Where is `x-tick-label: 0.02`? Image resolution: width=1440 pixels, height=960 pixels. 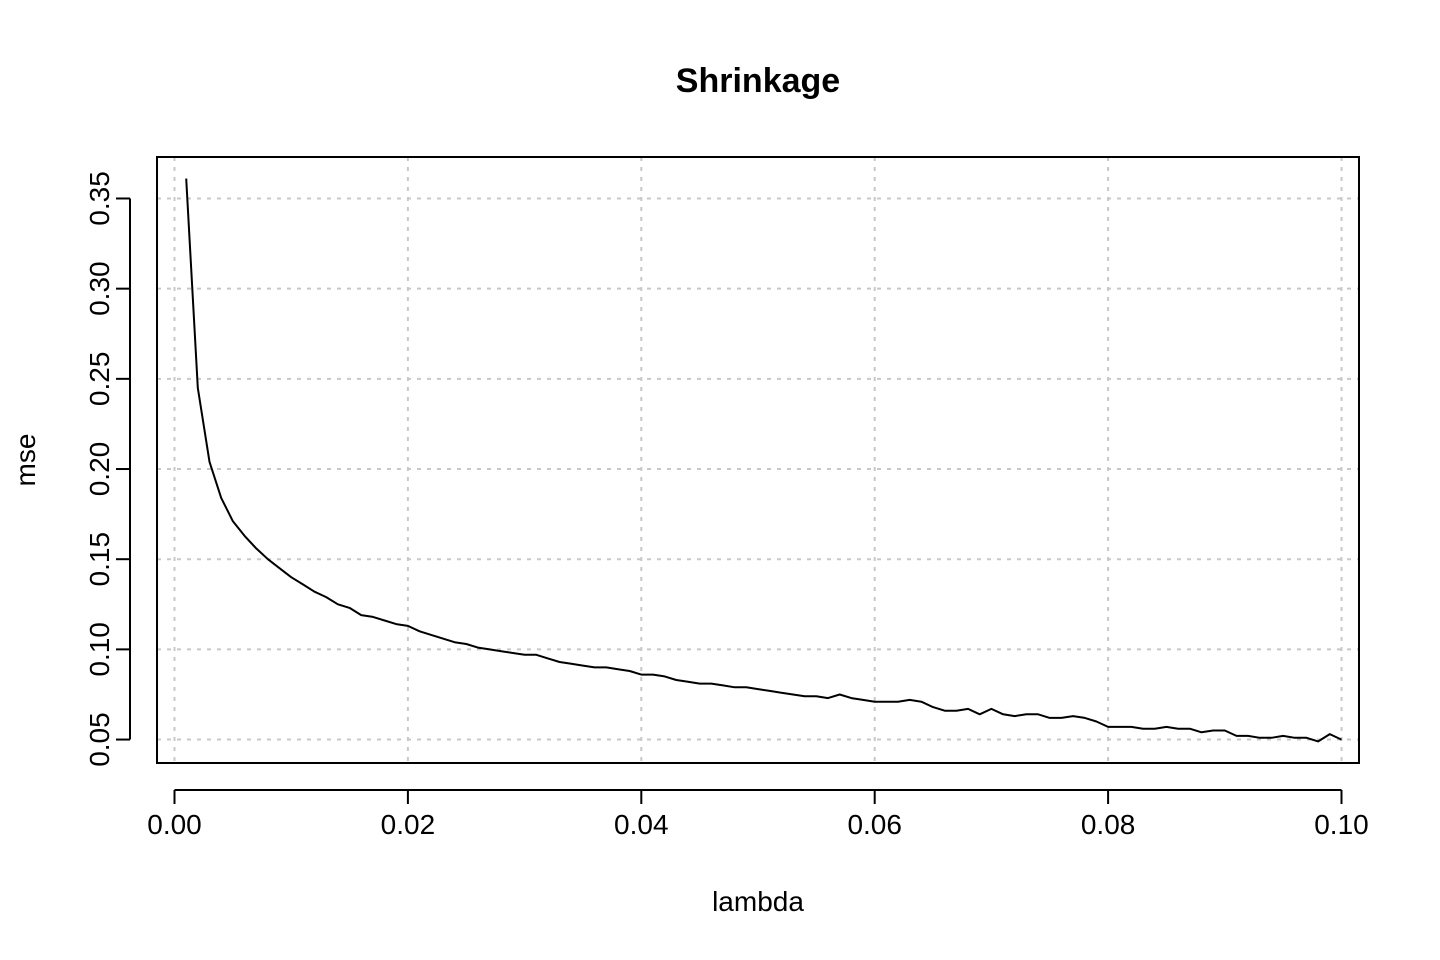
x-tick-label: 0.02 is located at coordinates (408, 824).